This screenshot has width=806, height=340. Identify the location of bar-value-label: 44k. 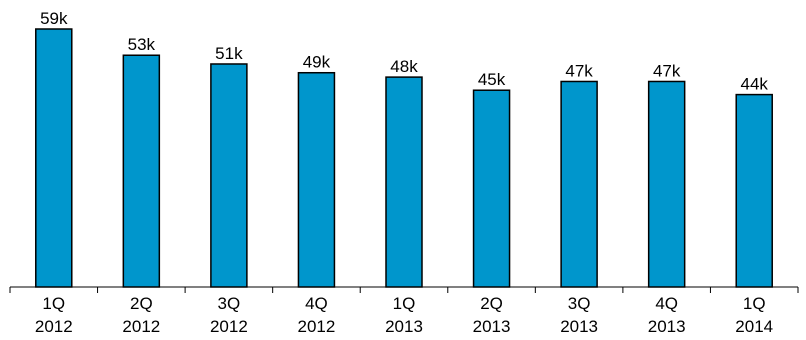
(755, 84).